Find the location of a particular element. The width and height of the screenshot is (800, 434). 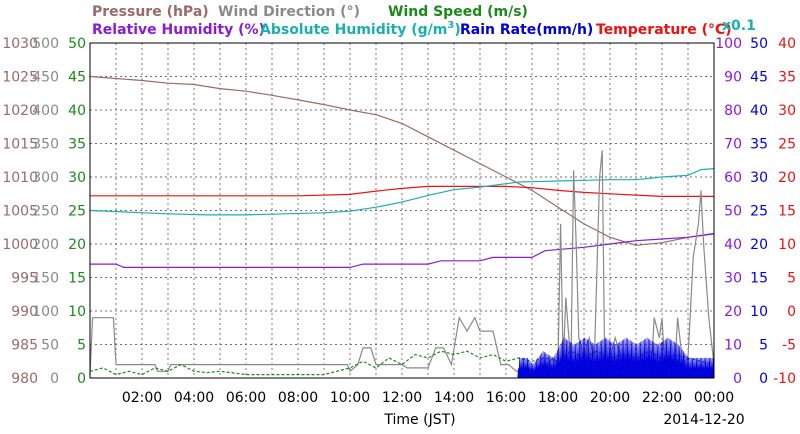

legend-rain-rate: Rain Rate(mm/h) is located at coordinates (526, 30).